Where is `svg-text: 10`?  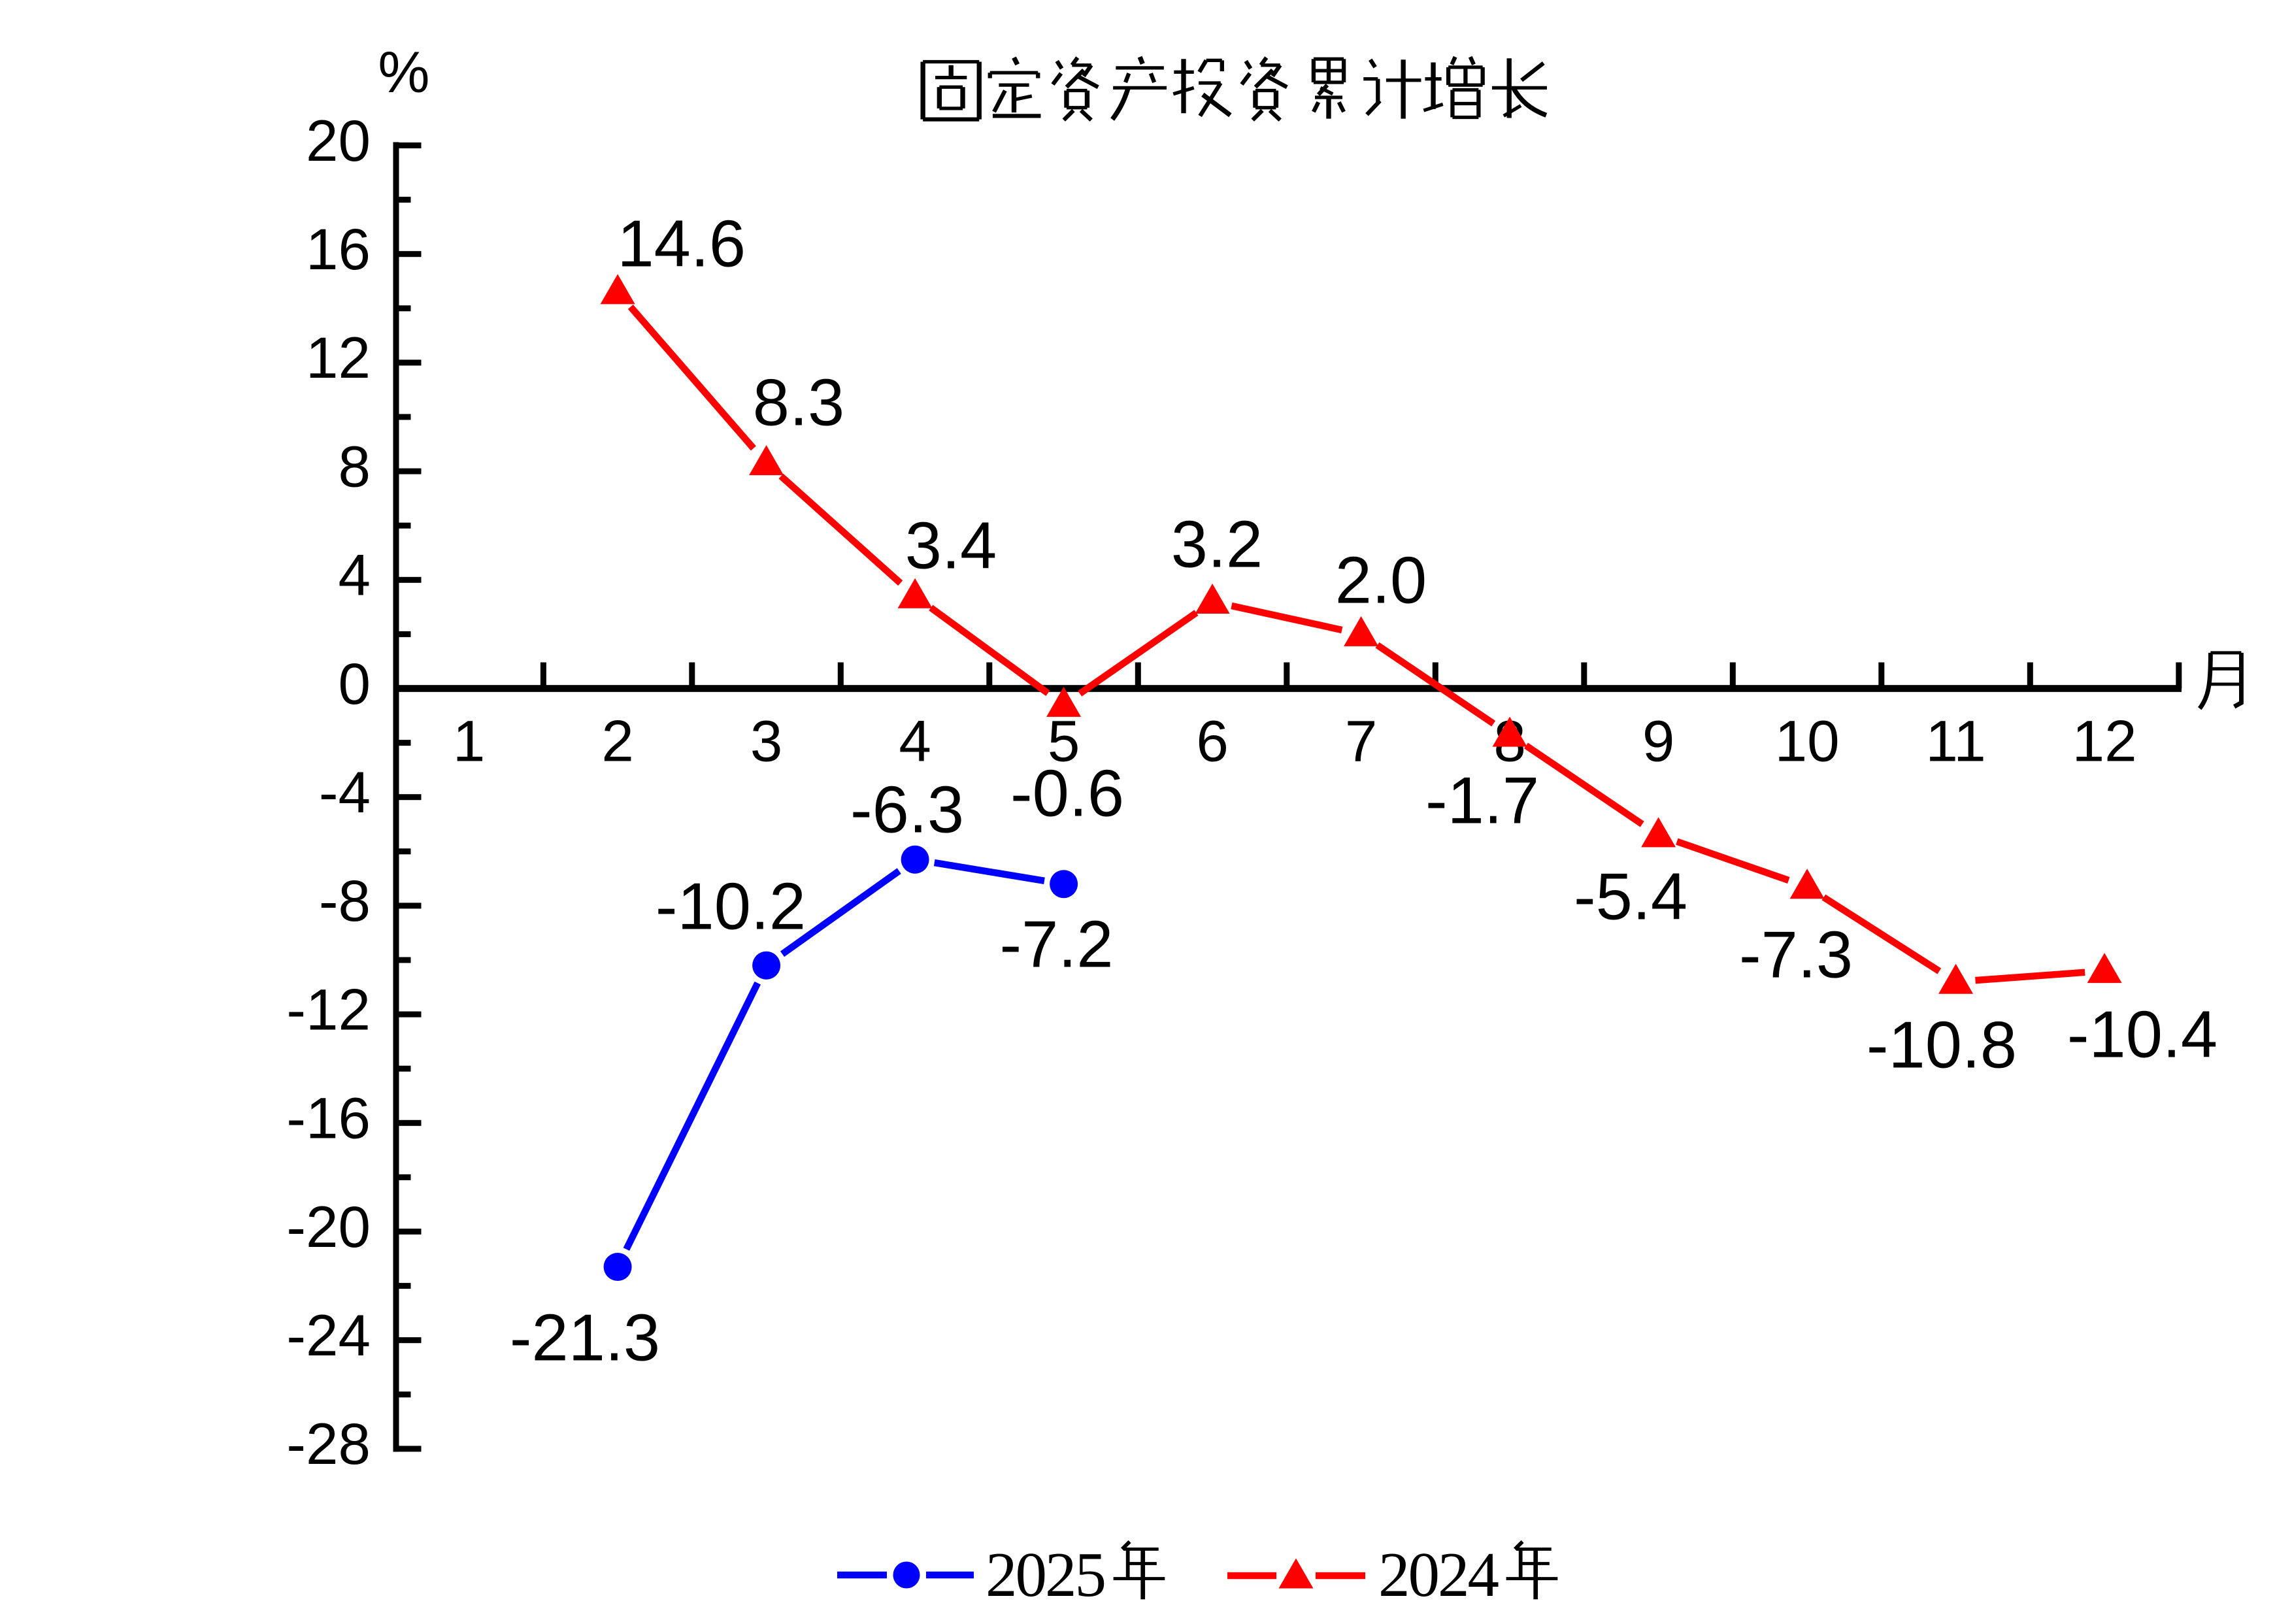 svg-text: 10 is located at coordinates (1808, 740).